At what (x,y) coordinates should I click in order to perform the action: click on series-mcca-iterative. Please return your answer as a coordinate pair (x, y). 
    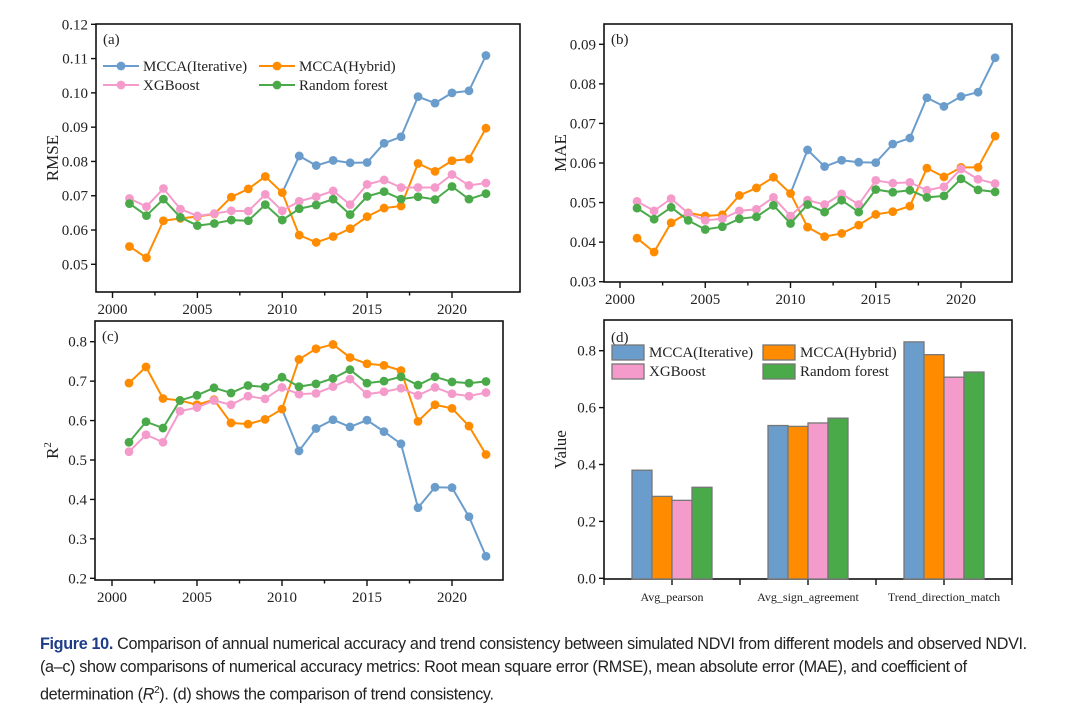
    Looking at the image, I should click on (386, 122).